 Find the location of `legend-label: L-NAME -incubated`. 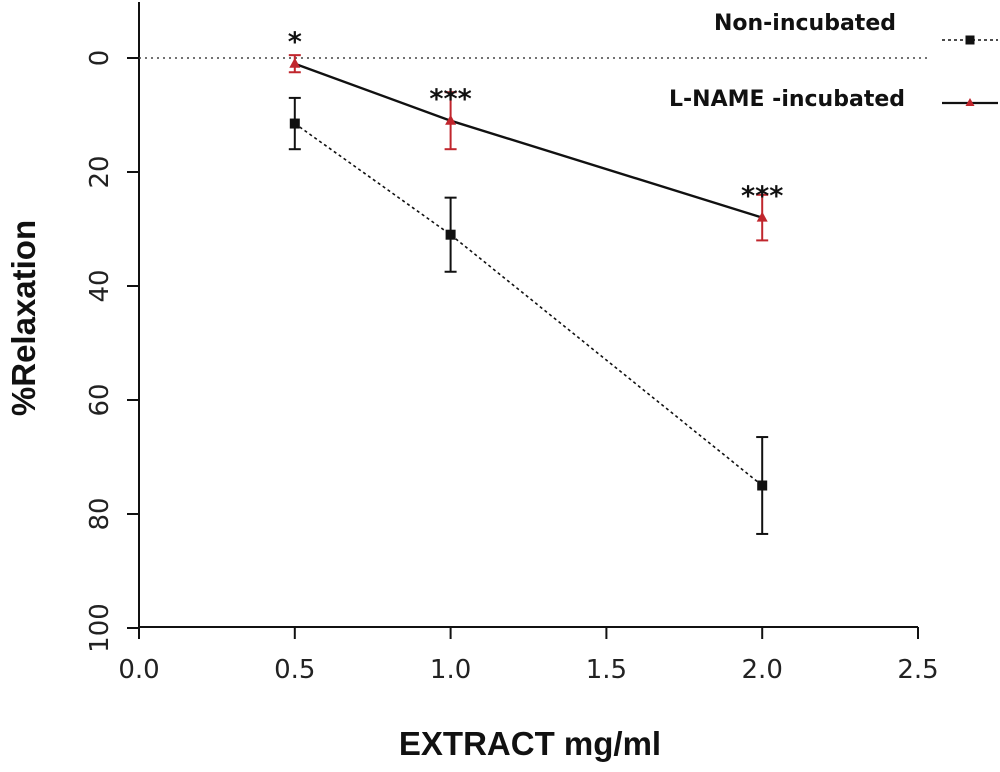

legend-label: L-NAME -incubated is located at coordinates (787, 99).